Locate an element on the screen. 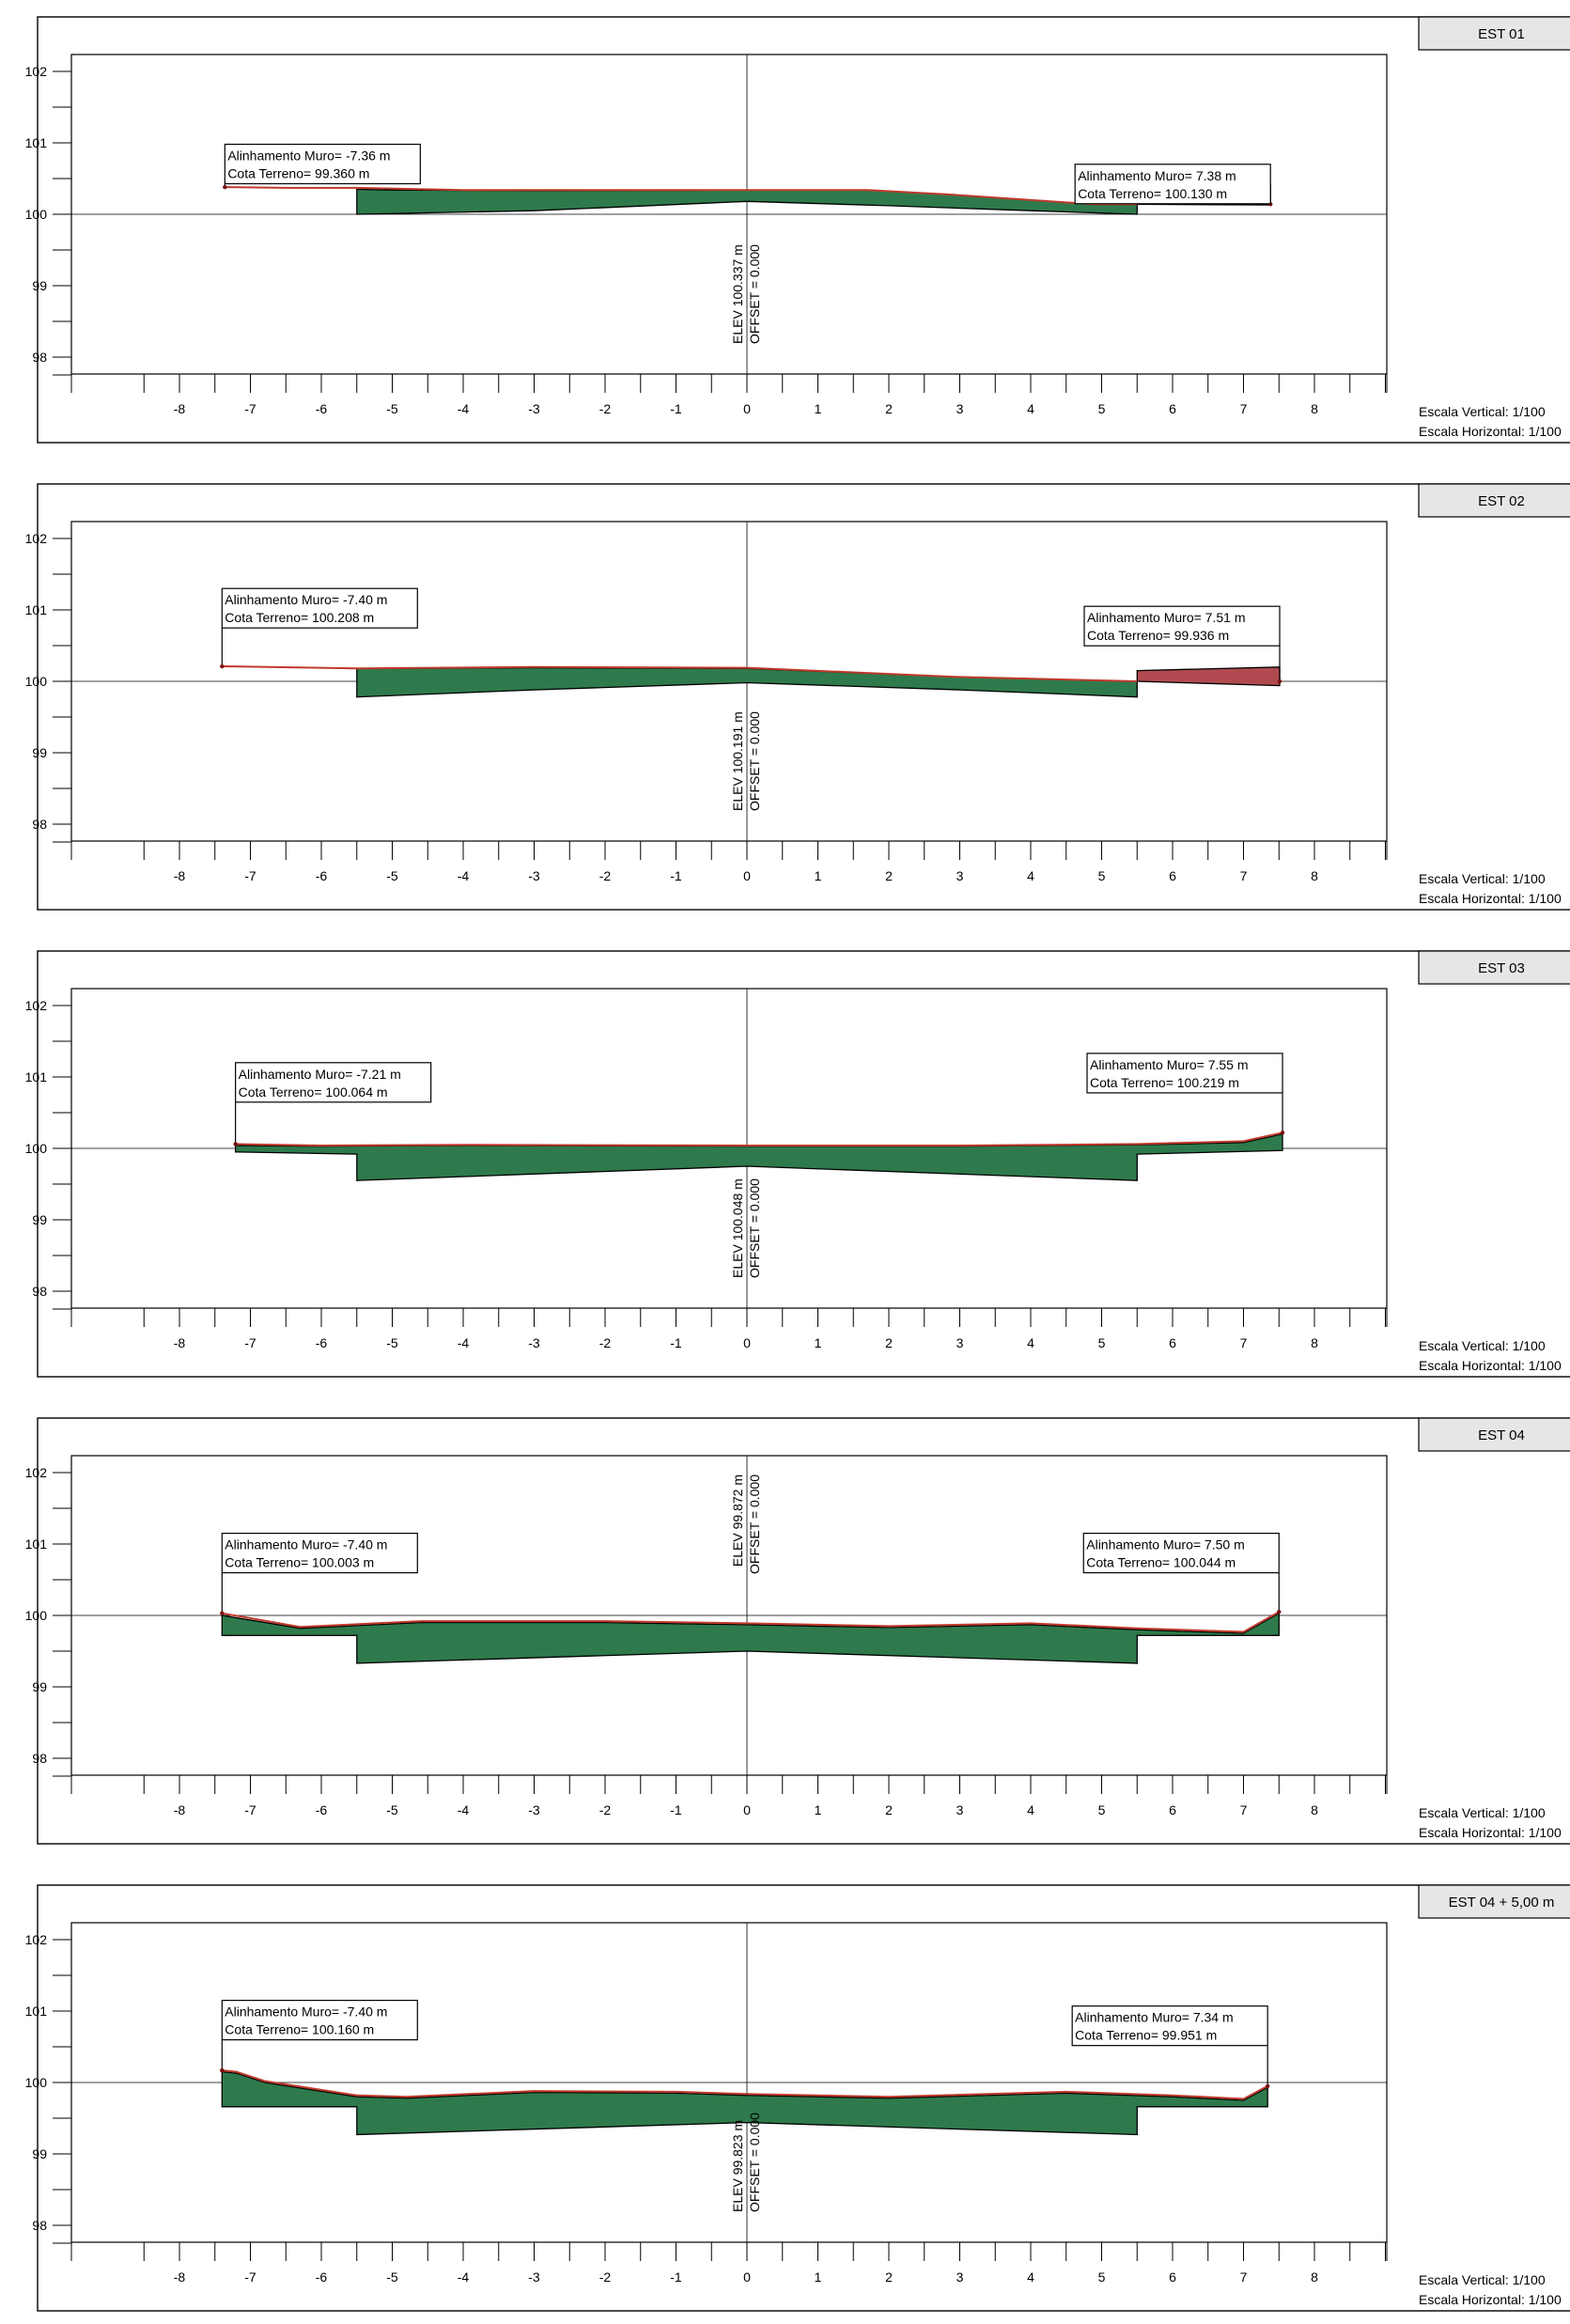 The height and width of the screenshot is (2324, 1570). alinhamento-muro-text: Alinhamento Muro= 7.38 m is located at coordinates (1157, 175).